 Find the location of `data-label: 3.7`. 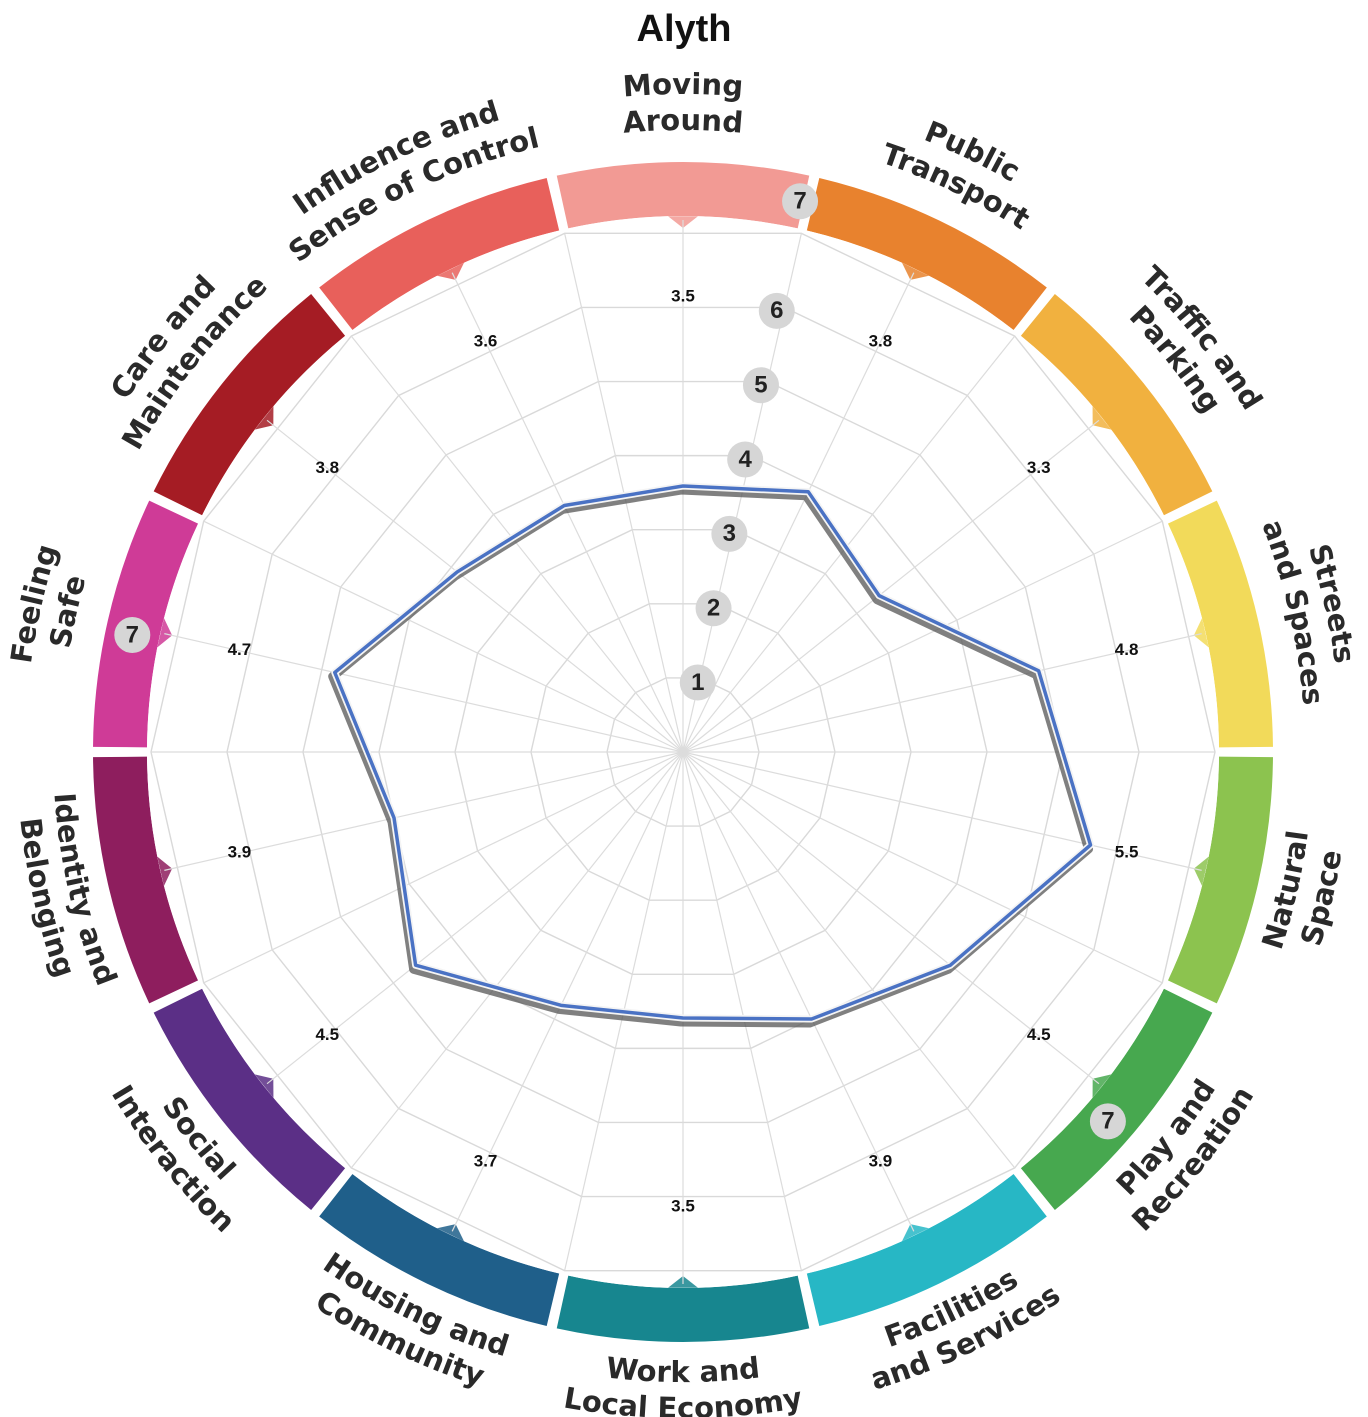

data-label: 3.7 is located at coordinates (486, 1160).